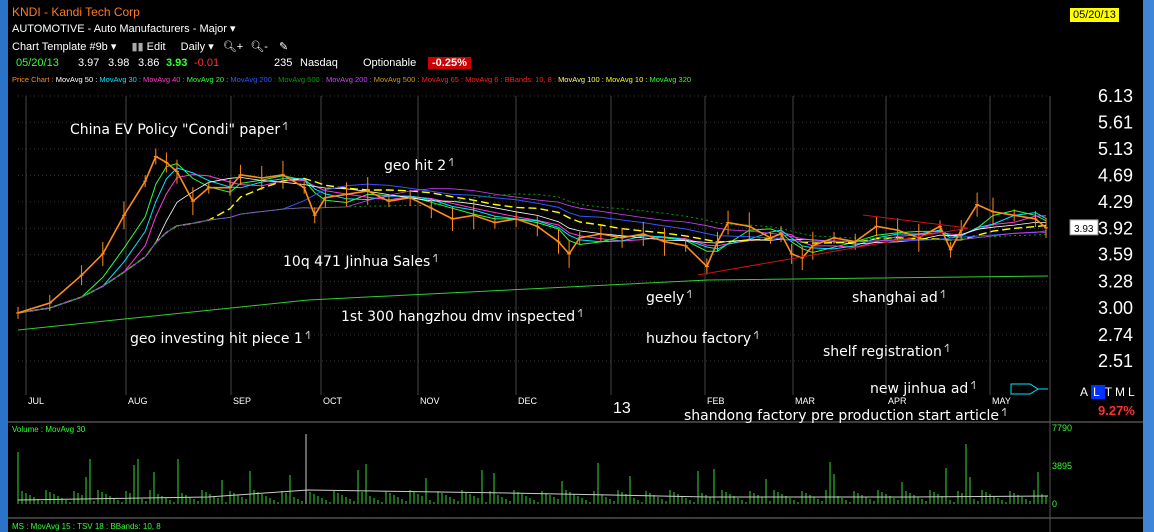 The width and height of the screenshot is (1154, 532). What do you see at coordinates (485, 79) in the screenshot?
I see `legend-item: MovAvg 6 :` at bounding box center [485, 79].